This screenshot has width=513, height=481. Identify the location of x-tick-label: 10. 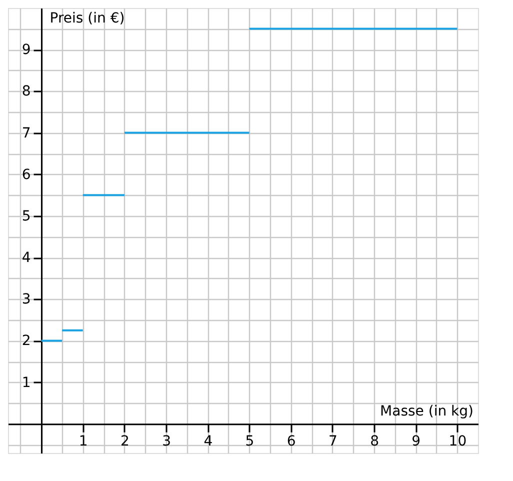
(457, 441).